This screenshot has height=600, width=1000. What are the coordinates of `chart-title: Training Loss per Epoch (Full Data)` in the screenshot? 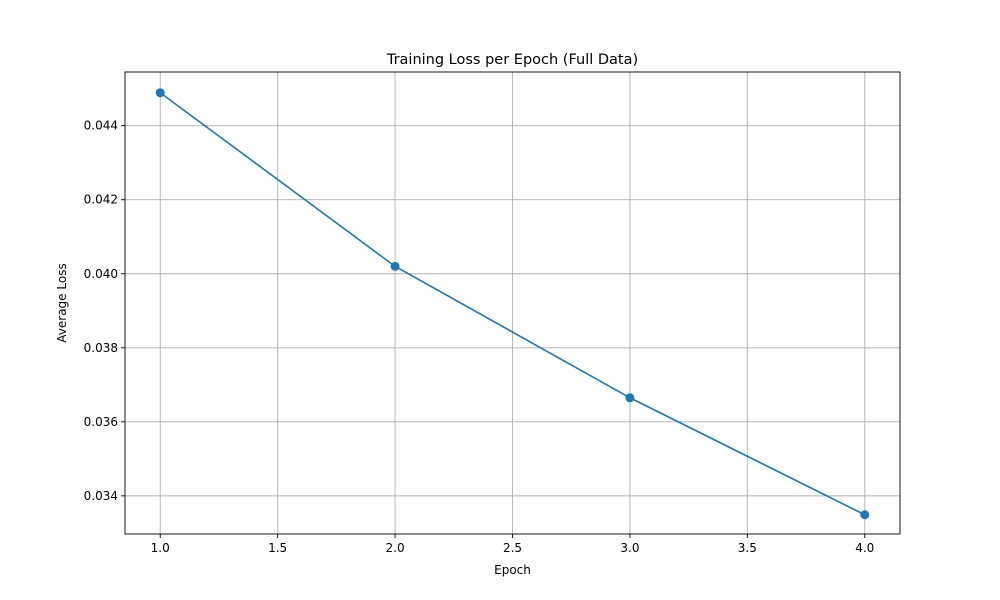 It's located at (512, 60).